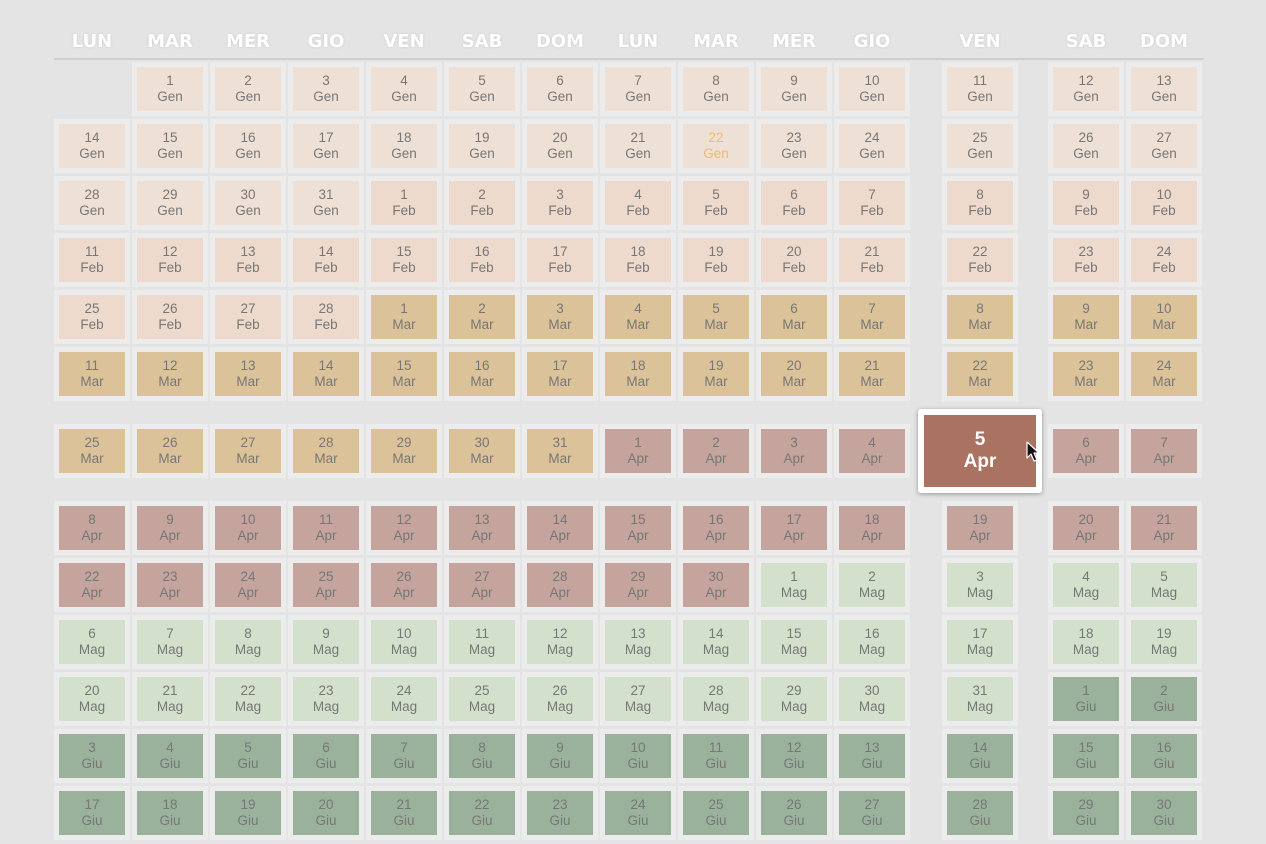 The image size is (1266, 844). Describe the element at coordinates (404, 756) in the screenshot. I see `day-cell: 7 Giu` at that location.